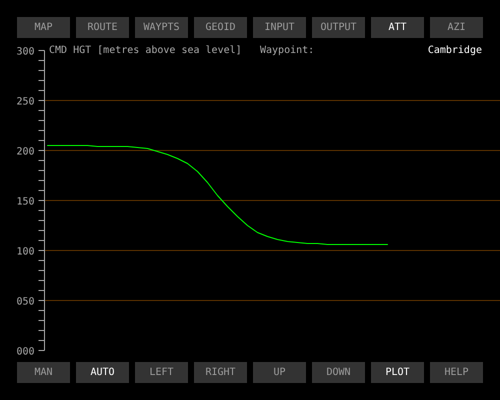 The height and width of the screenshot is (400, 500). I want to click on text: UP, so click(279, 372).